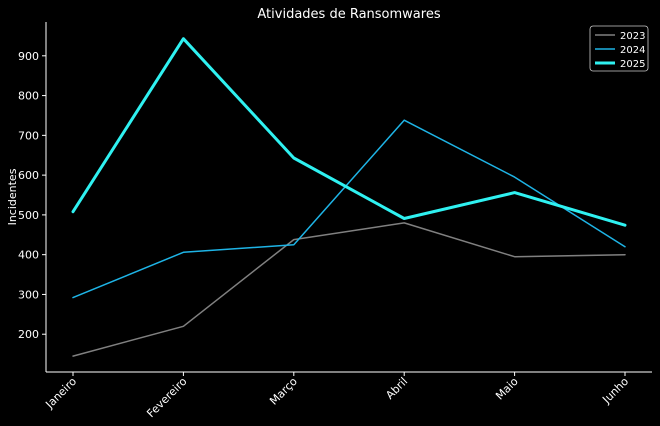 This screenshot has width=660, height=426. Describe the element at coordinates (632, 36) in the screenshot. I see `legend-label: 2023` at that location.